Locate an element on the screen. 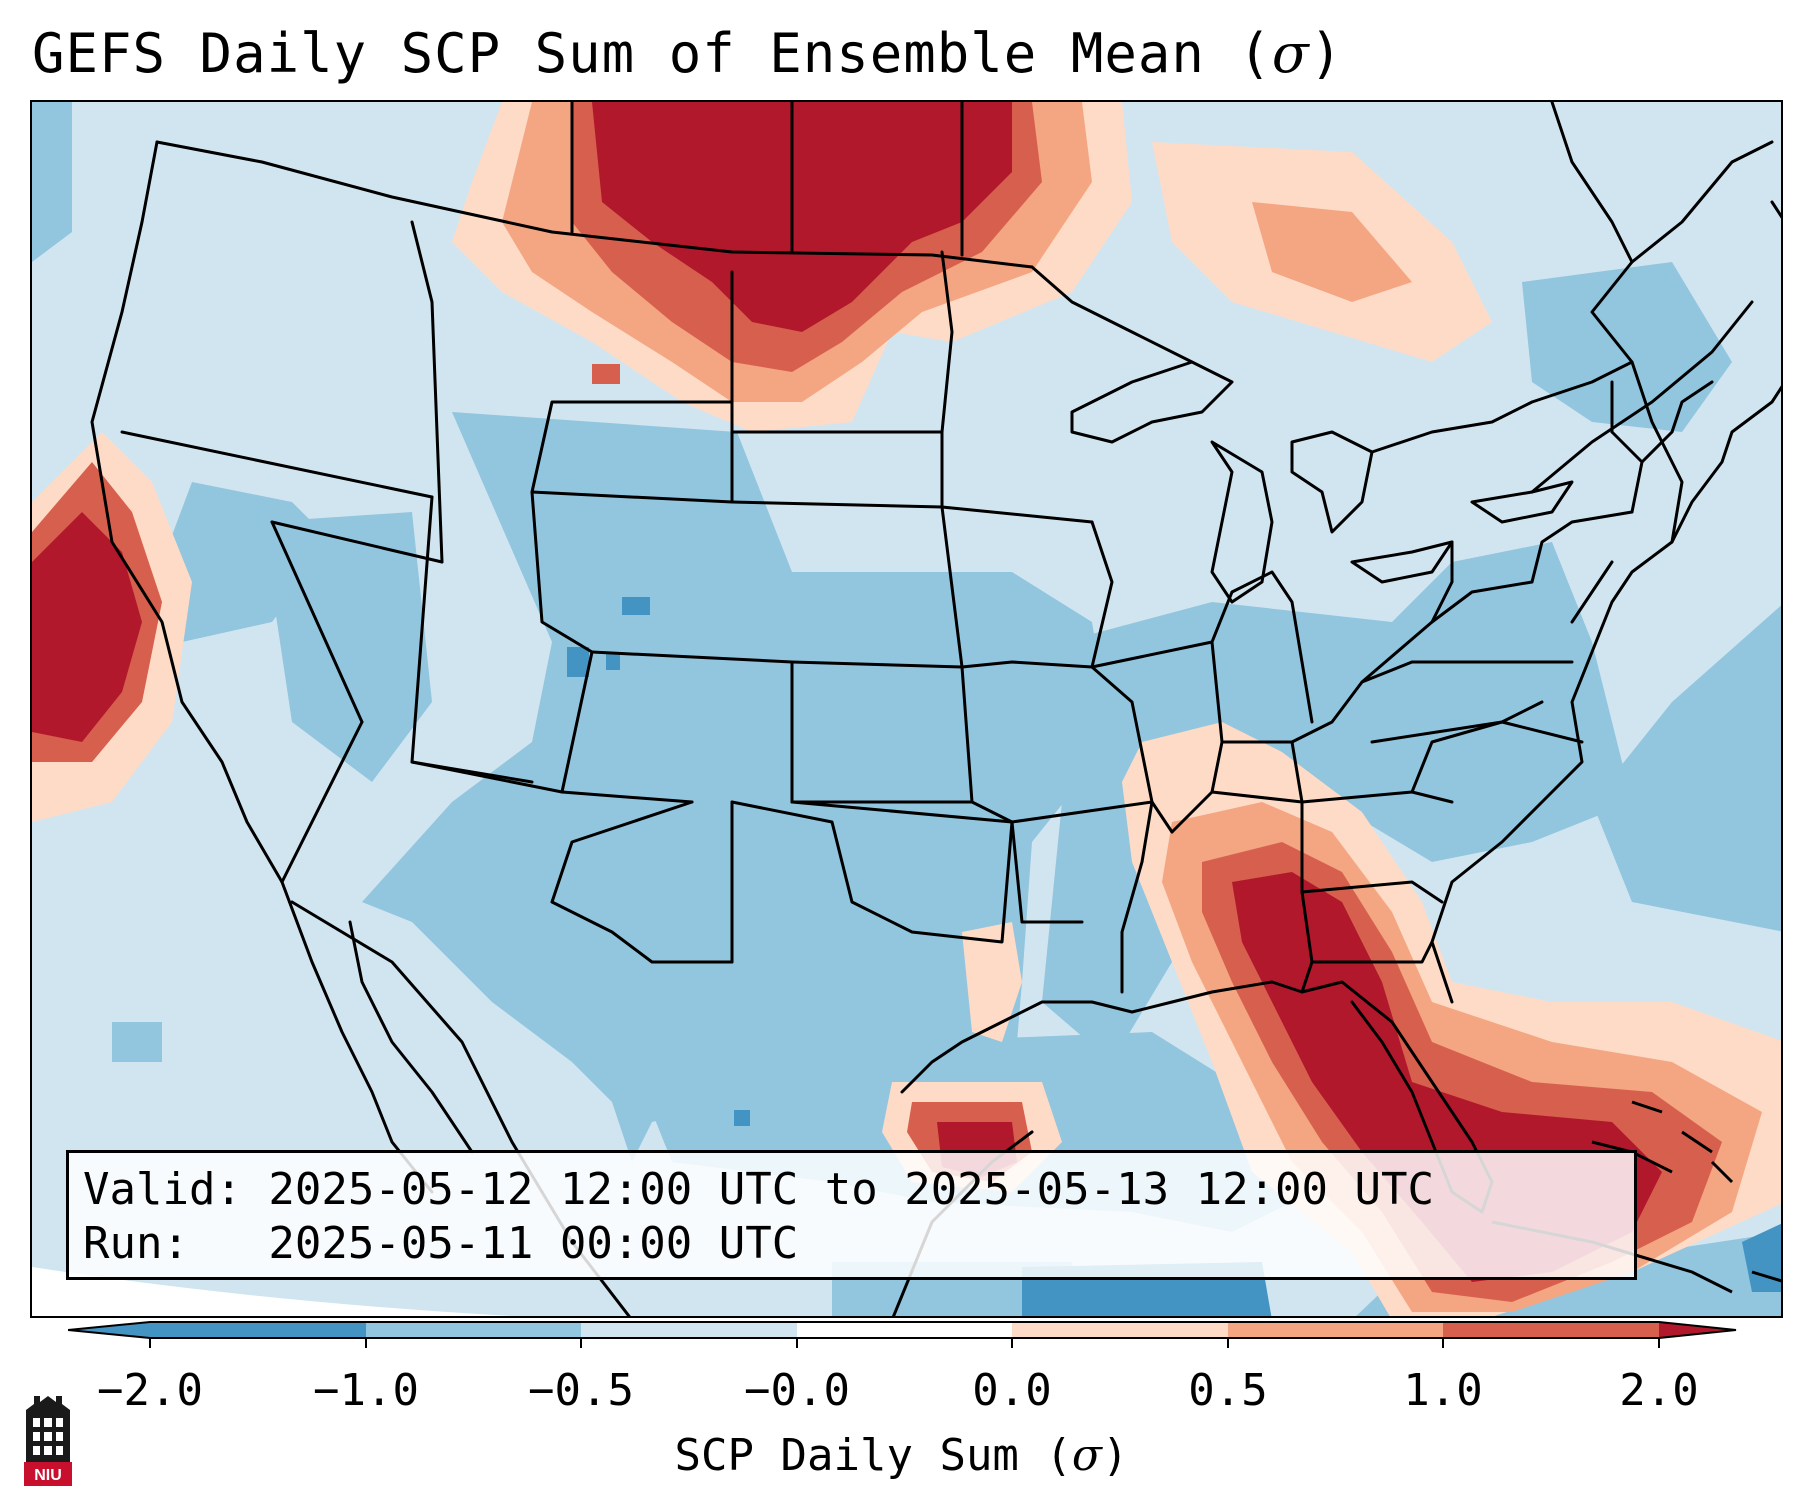  colorbar-extend-low is located at coordinates (109, 1330).